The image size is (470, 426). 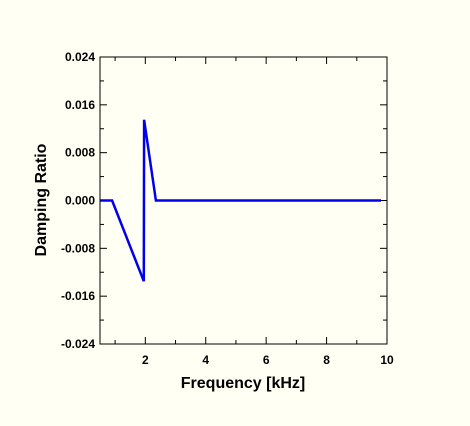 I want to click on y-axis-title: Damping Ratio, so click(x=41, y=199).